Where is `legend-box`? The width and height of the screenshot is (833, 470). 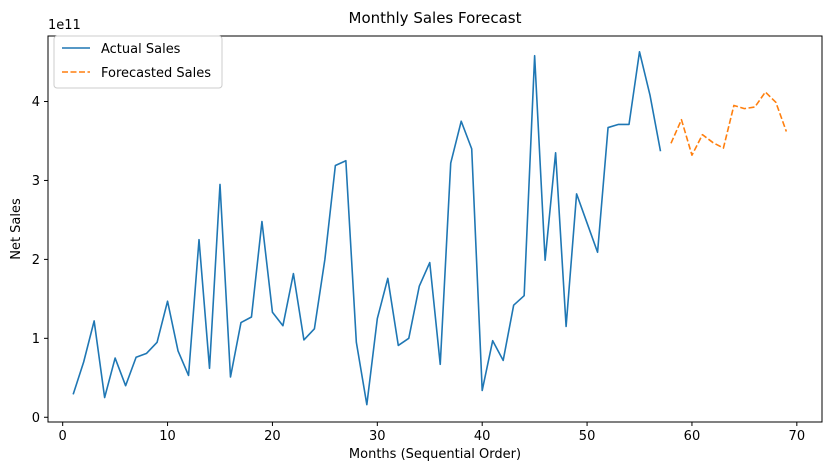 legend-box is located at coordinates (138, 62).